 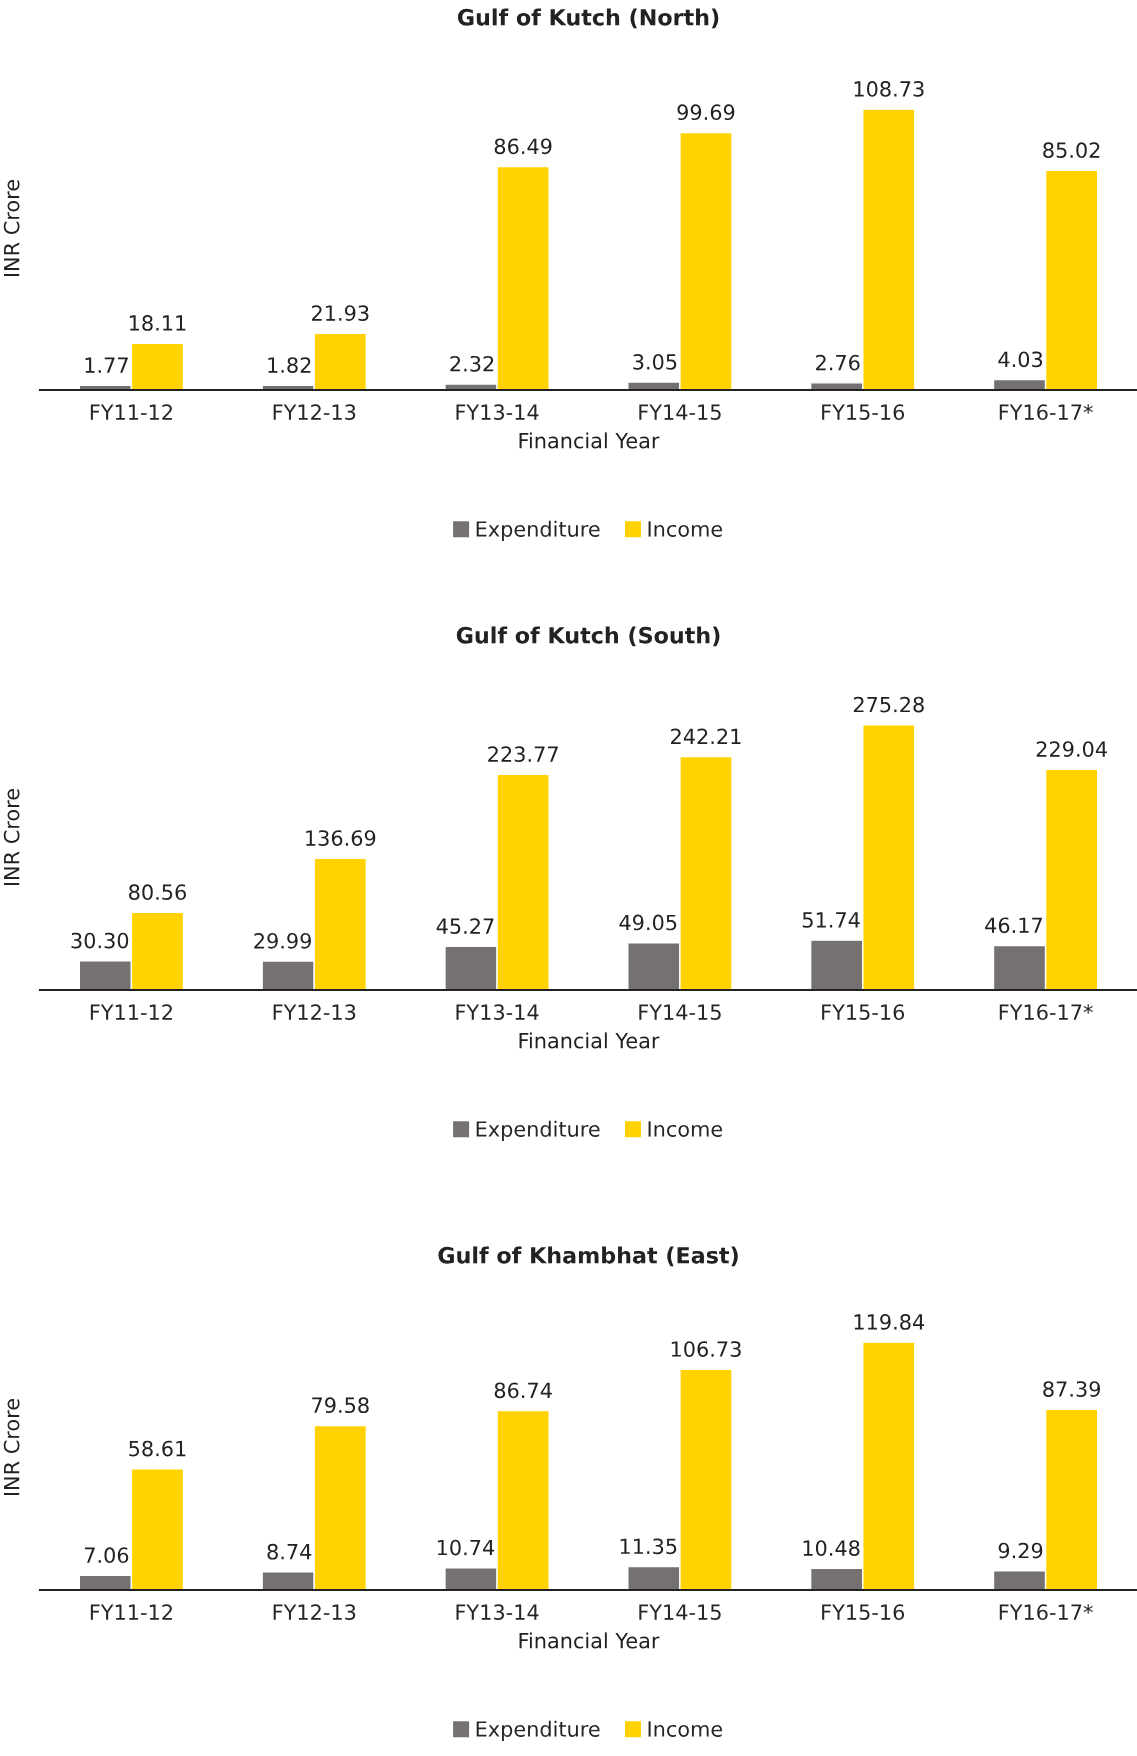 What do you see at coordinates (106, 1555) in the screenshot?
I see `data-label: 7.06` at bounding box center [106, 1555].